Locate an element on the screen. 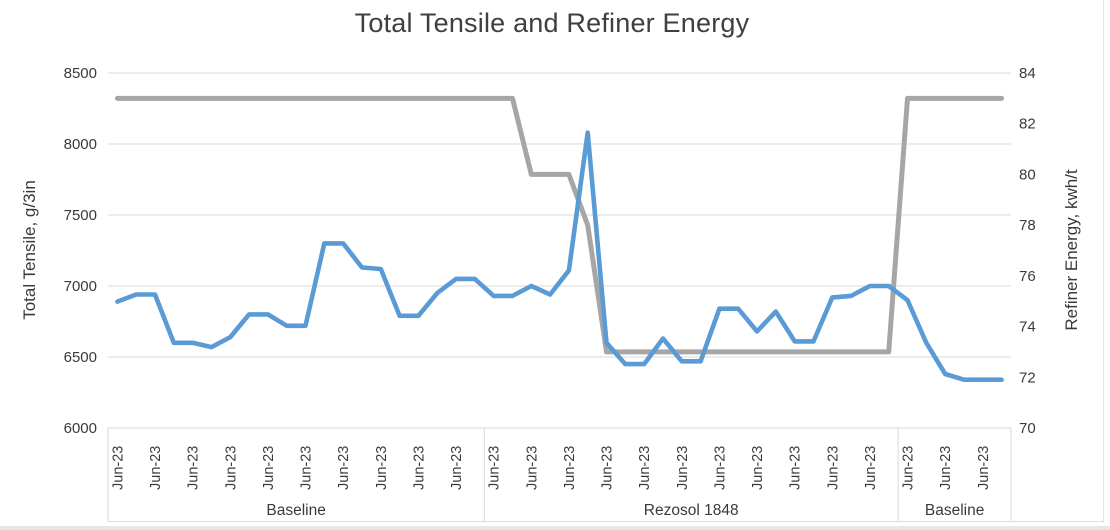 The height and width of the screenshot is (530, 1110). right-axis-tick-label: 84 is located at coordinates (1027, 73).